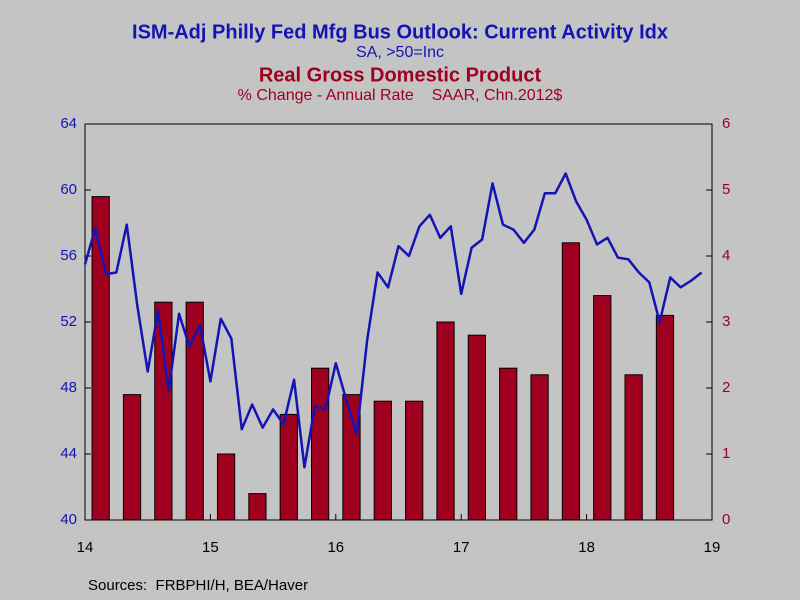  Describe the element at coordinates (68, 123) in the screenshot. I see `y-tick-label: 64` at that location.